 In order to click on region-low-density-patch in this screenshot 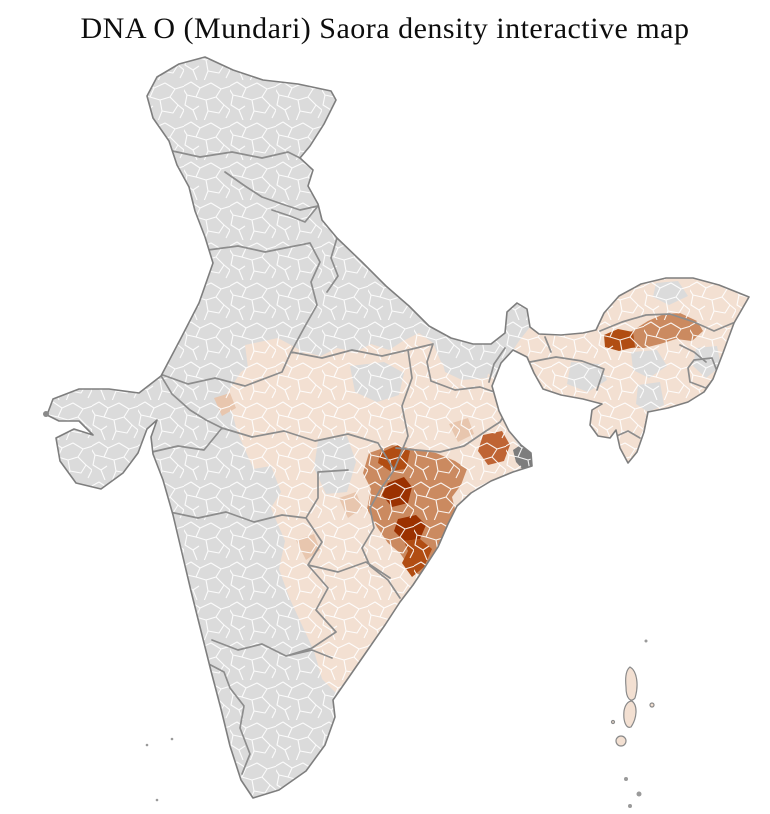, I will do `click(439, 591)`.